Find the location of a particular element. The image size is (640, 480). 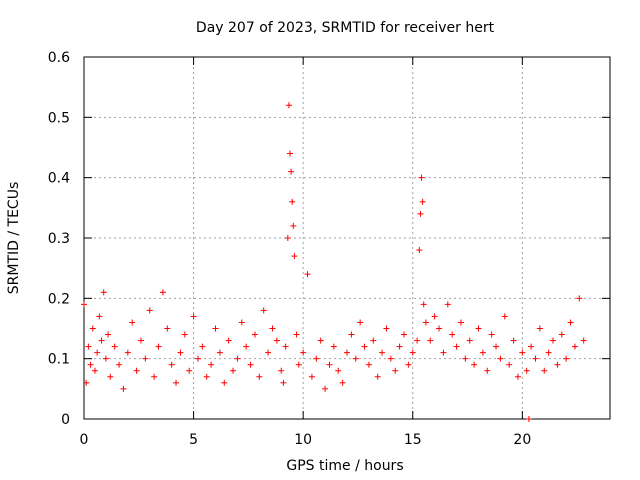

x-tick-label: 0 is located at coordinates (84, 440).